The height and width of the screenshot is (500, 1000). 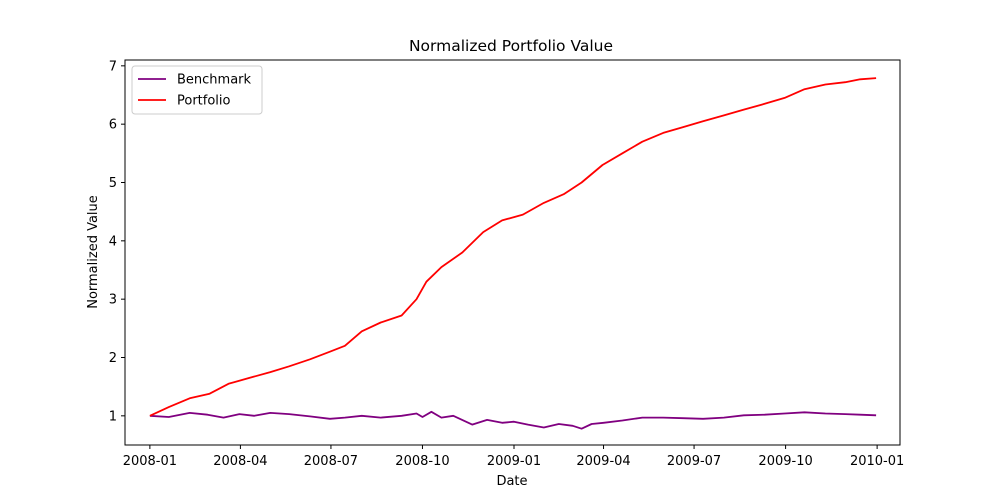 I want to click on y-tick-label: 6, so click(x=113, y=125).